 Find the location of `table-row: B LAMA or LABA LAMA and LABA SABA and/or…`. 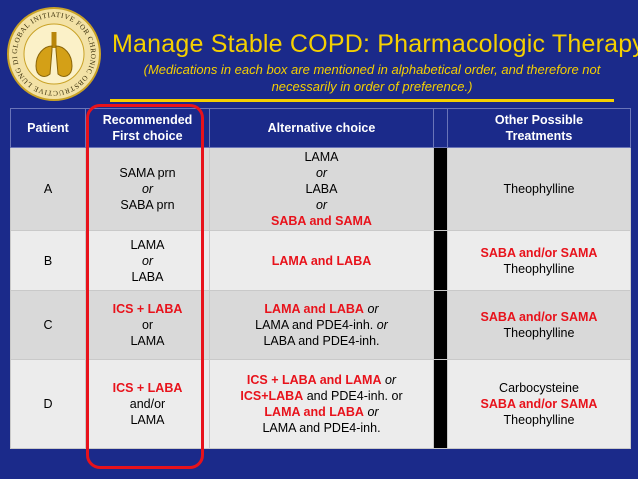

table-row: B LAMA or LABA LAMA and LABA SABA and/or… is located at coordinates (320, 260).